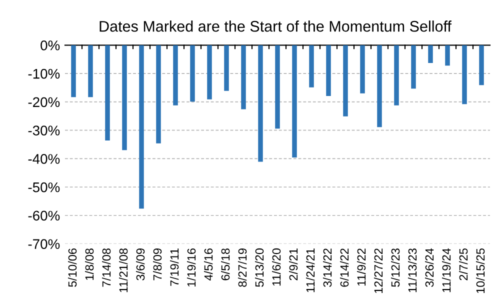 Image resolution: width=500 pixels, height=301 pixels. What do you see at coordinates (276, 267) in the screenshot?
I see `x-tick-label: 11/6/20` at bounding box center [276, 267].